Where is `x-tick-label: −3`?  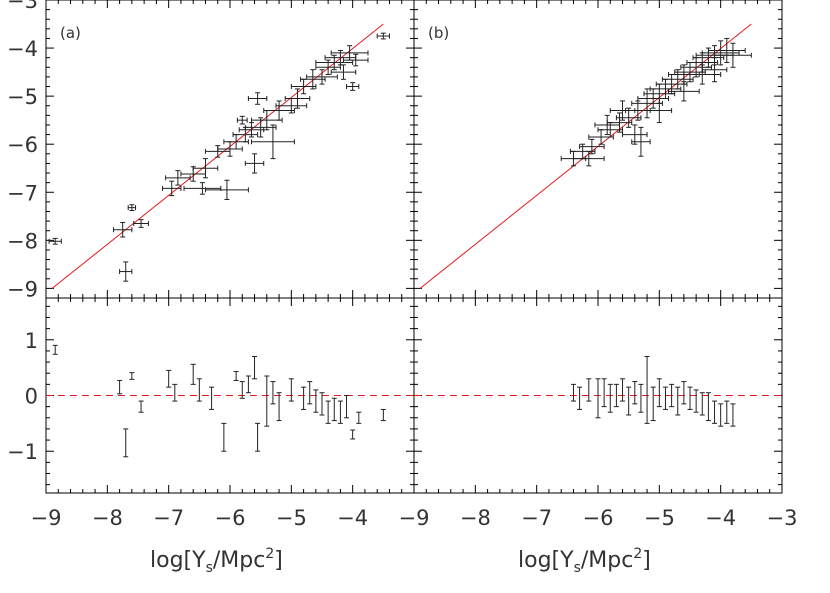
x-tick-label: −3 is located at coordinates (782, 518).